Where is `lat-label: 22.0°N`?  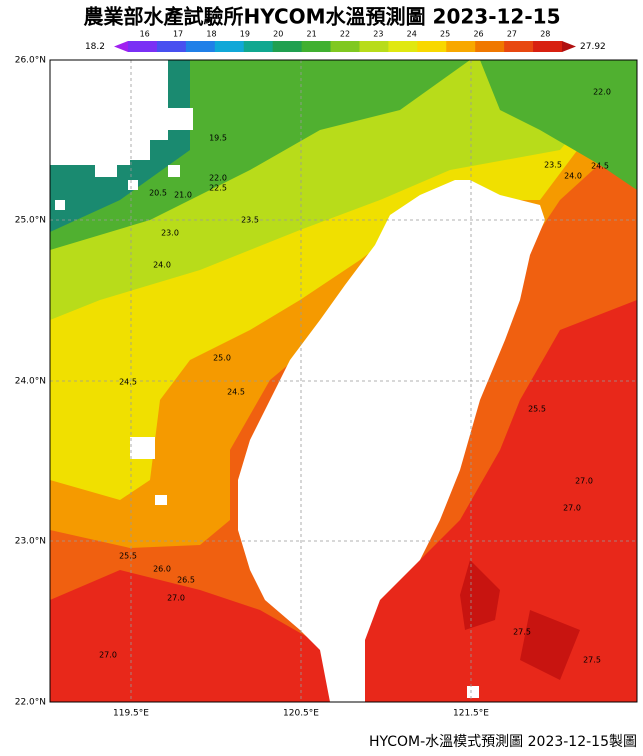 lat-label: 22.0°N is located at coordinates (30, 703).